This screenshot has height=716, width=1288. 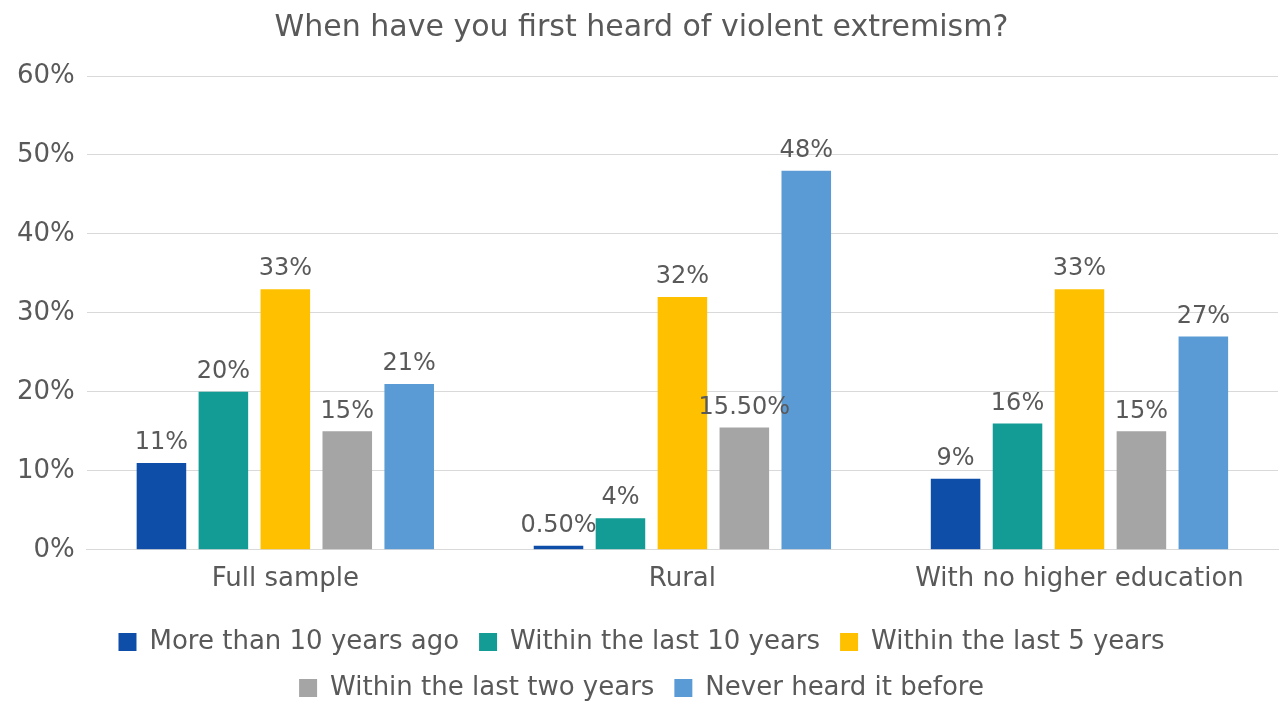 What do you see at coordinates (806, 148) in the screenshot?
I see `data-label: 48%` at bounding box center [806, 148].